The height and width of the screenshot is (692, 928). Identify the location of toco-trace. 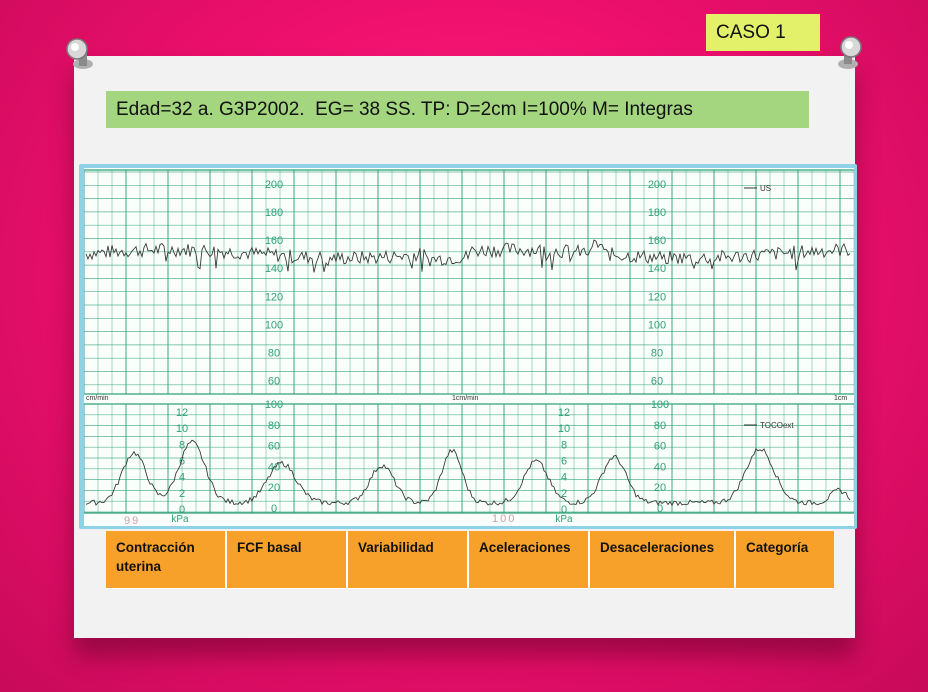
(468, 473).